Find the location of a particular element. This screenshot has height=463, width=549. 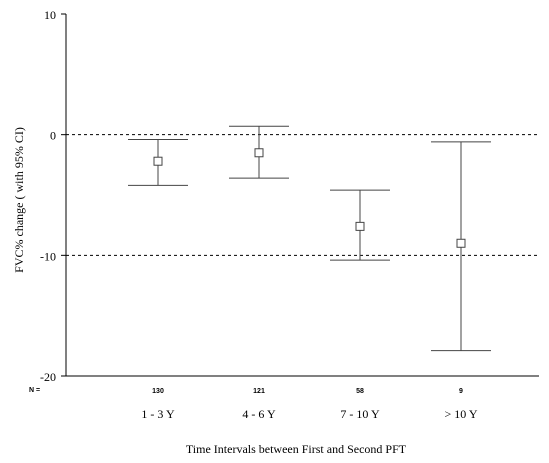

y-tick-label: 10 is located at coordinates (50, 15).